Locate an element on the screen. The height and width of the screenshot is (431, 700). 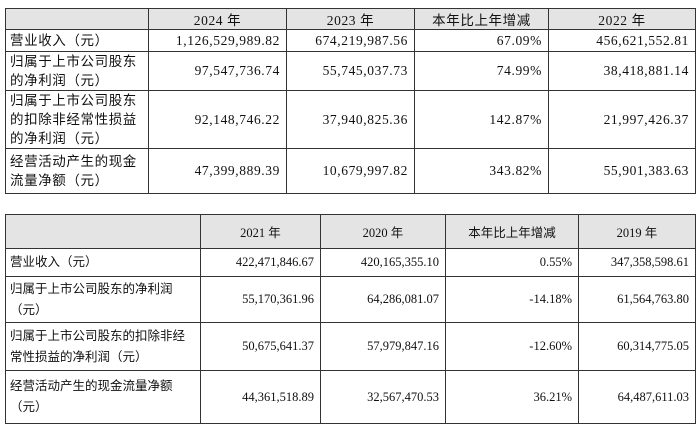
value-cell: 38,418,881.14 is located at coordinates (622, 71).